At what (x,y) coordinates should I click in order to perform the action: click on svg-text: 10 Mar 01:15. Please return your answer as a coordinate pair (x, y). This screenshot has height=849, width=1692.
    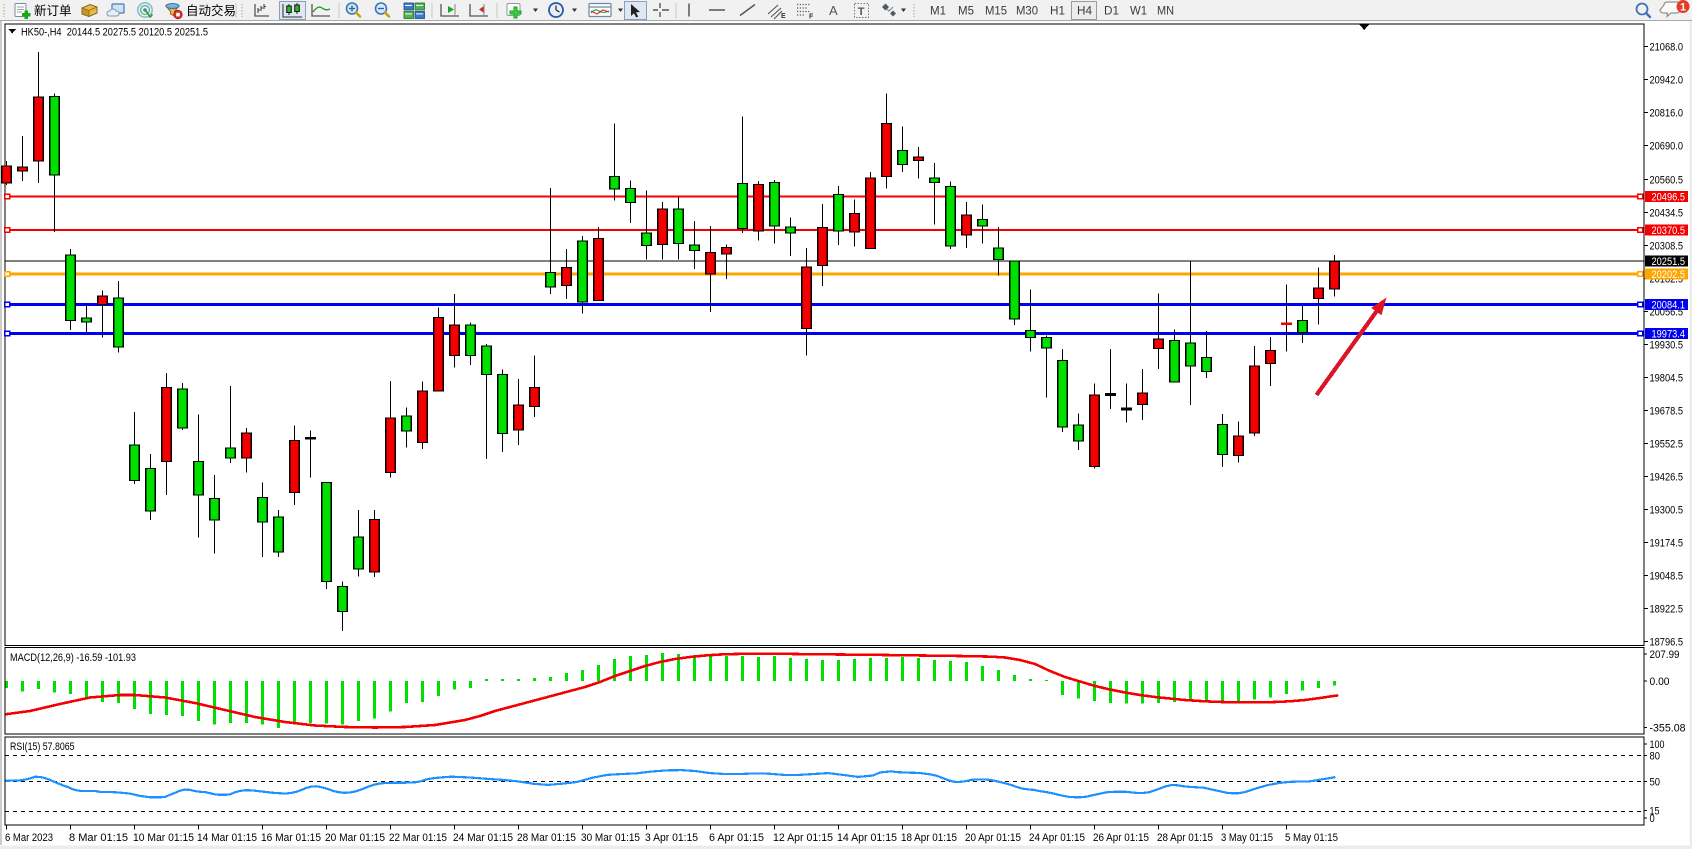
    Looking at the image, I should click on (163, 838).